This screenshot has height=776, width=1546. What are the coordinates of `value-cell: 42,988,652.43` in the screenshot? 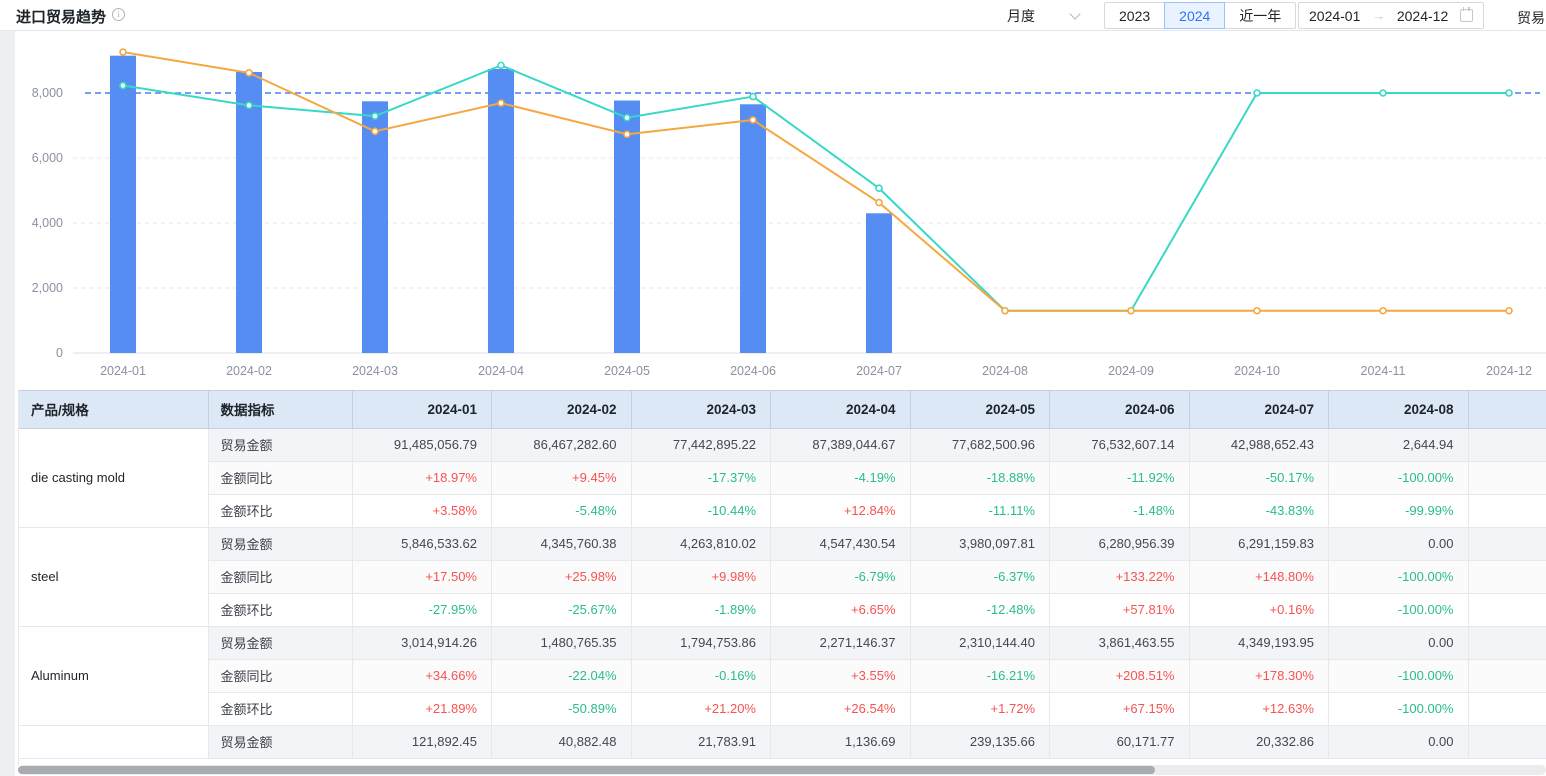 It's located at (1259, 445).